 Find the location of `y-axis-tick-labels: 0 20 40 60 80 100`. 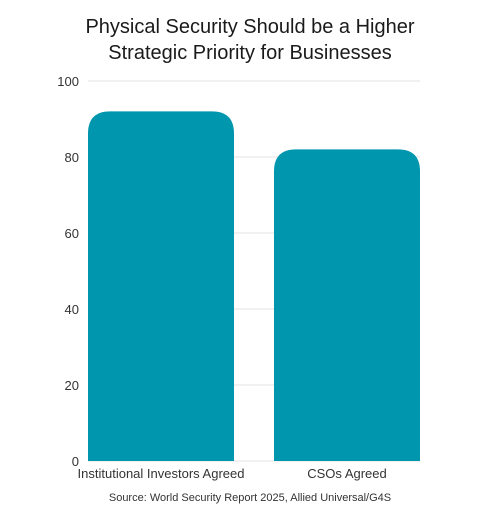

y-axis-tick-labels: 0 20 40 60 80 100 is located at coordinates (68, 271).